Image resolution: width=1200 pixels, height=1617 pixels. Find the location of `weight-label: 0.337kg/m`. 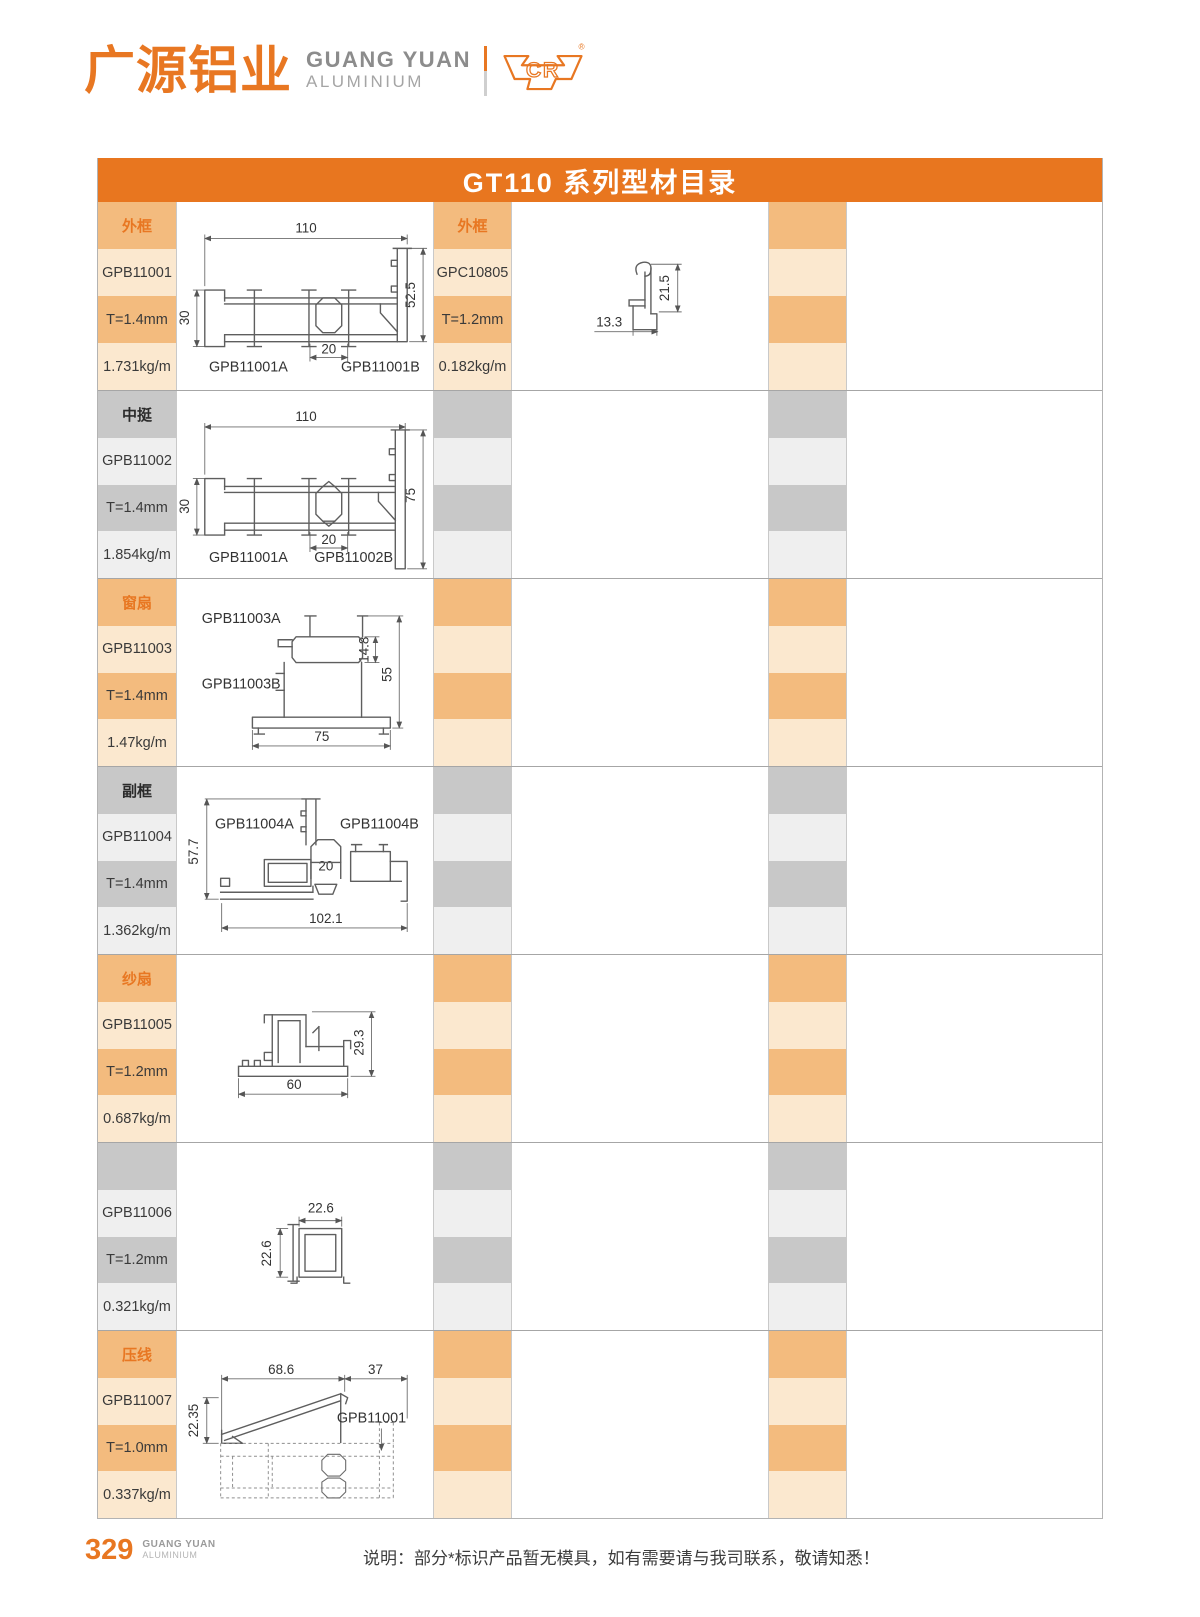

weight-label: 0.337kg/m is located at coordinates (137, 1494).